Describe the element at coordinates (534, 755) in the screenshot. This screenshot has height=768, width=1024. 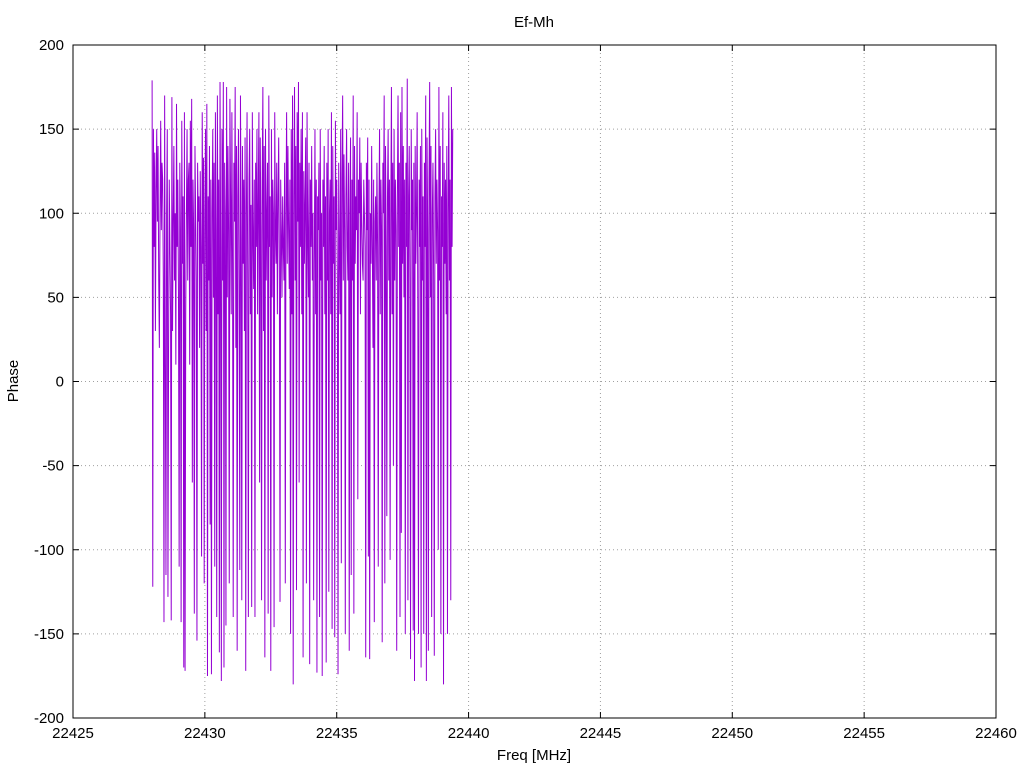
I see `x-axis-label: Freq [MHz]` at that location.